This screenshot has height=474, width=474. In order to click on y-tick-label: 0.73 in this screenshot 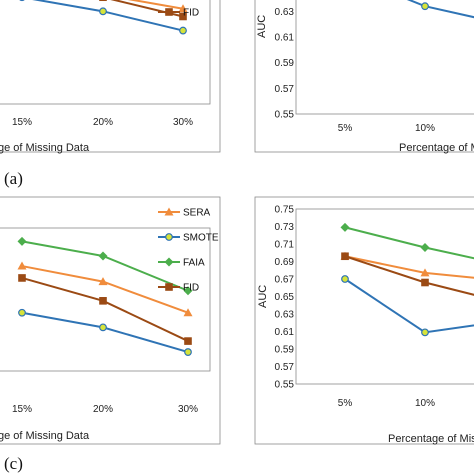, I will do `click(285, 227)`.